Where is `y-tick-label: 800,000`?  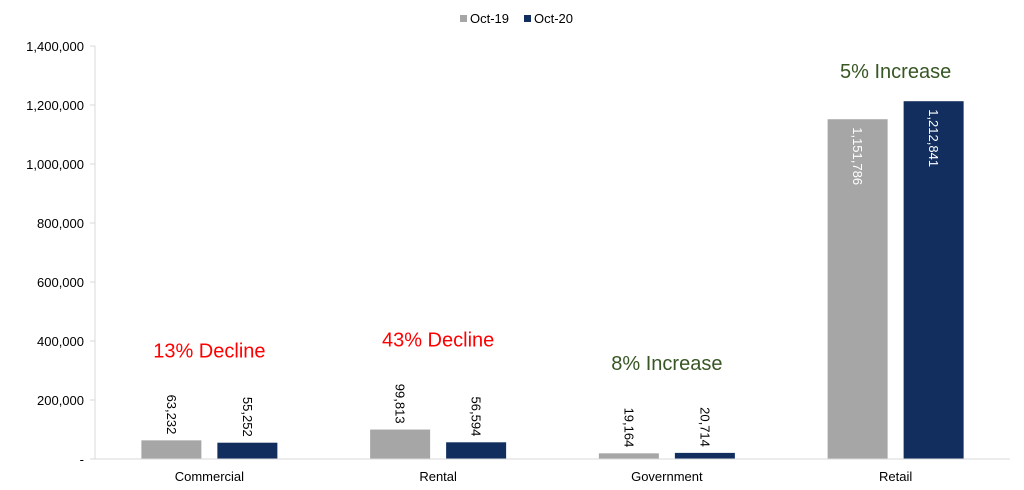
y-tick-label: 800,000 is located at coordinates (60, 223).